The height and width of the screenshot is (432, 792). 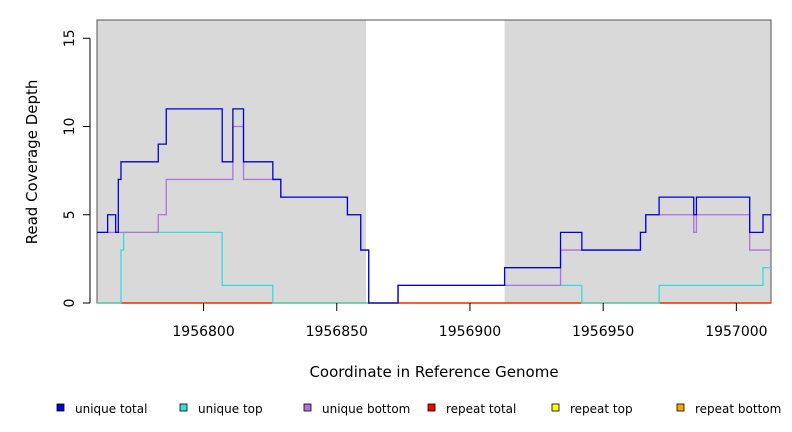 What do you see at coordinates (603, 332) in the screenshot?
I see `x-tick-label: 1956950` at bounding box center [603, 332].